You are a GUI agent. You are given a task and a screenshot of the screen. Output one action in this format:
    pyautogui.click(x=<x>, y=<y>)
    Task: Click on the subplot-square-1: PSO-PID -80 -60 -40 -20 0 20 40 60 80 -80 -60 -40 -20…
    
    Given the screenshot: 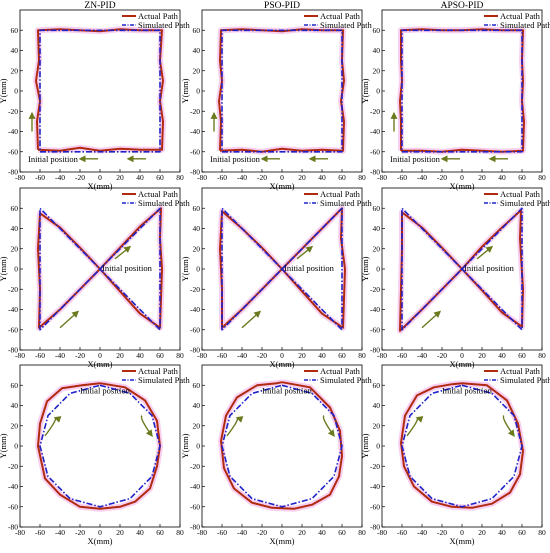 What is the action you would take?
    pyautogui.click(x=276, y=96)
    